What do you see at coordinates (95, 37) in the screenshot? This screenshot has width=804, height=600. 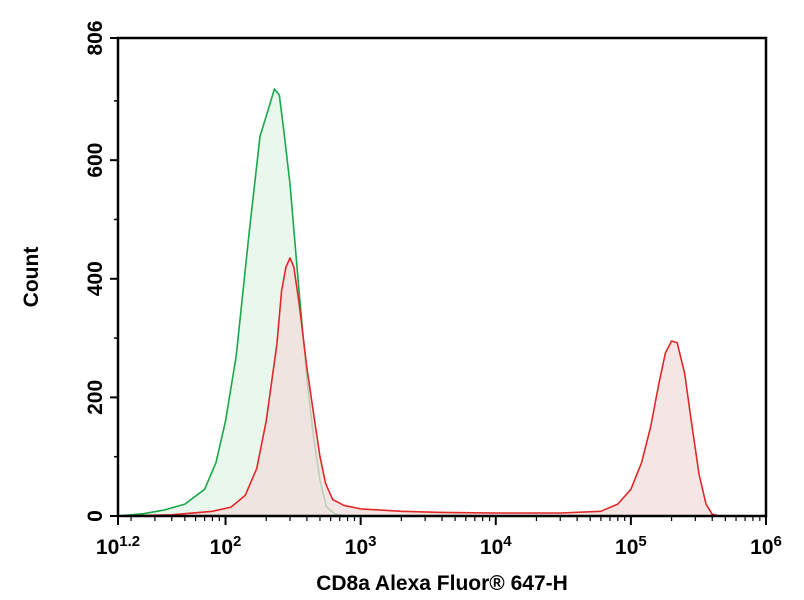 I see `y-tick-label: 806` at bounding box center [95, 37].